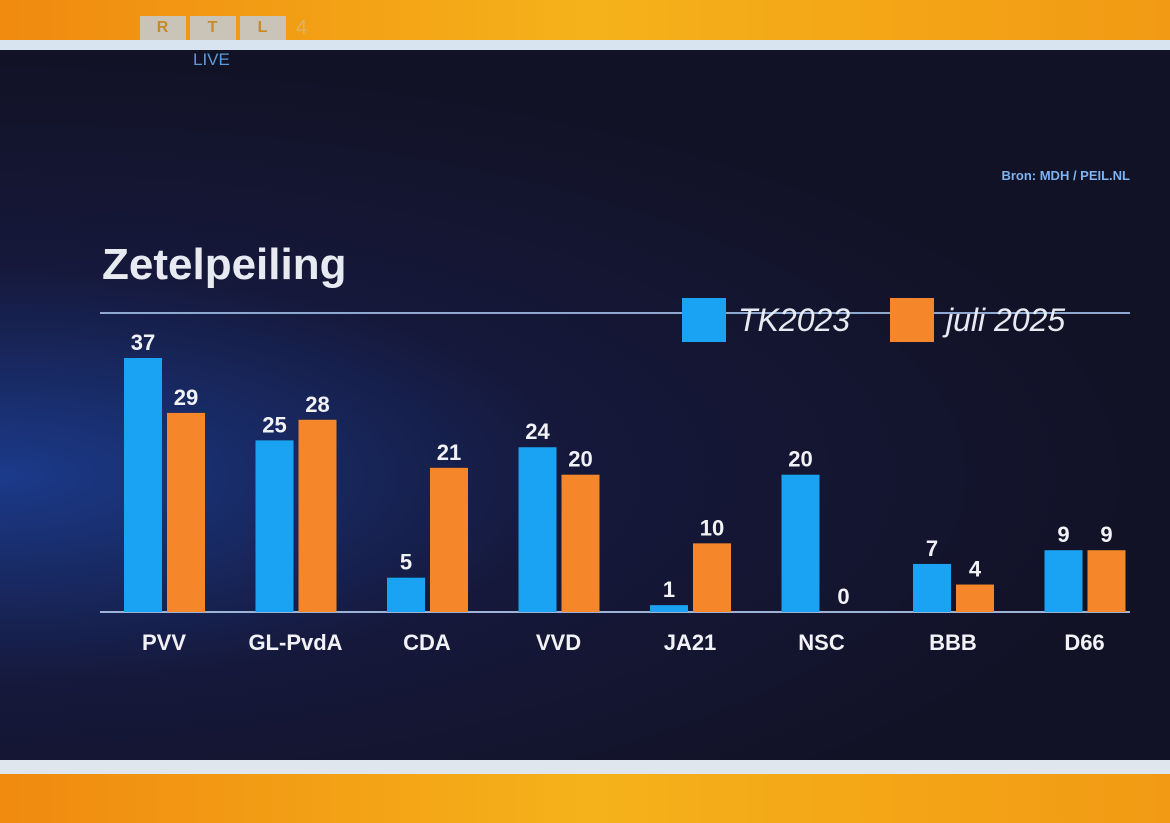 This screenshot has height=823, width=1170. I want to click on data-label: 7, so click(932, 548).